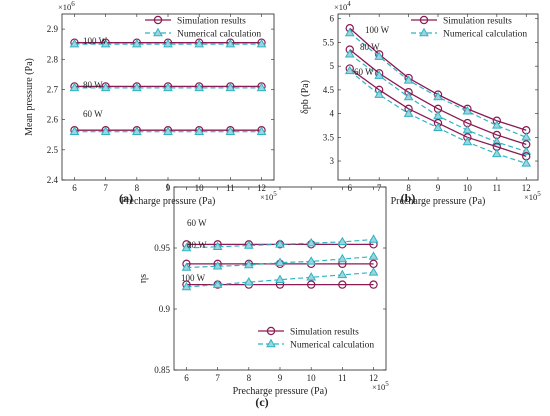  Describe the element at coordinates (197, 223) in the screenshot. I see `series-group-label: 60 W` at that location.